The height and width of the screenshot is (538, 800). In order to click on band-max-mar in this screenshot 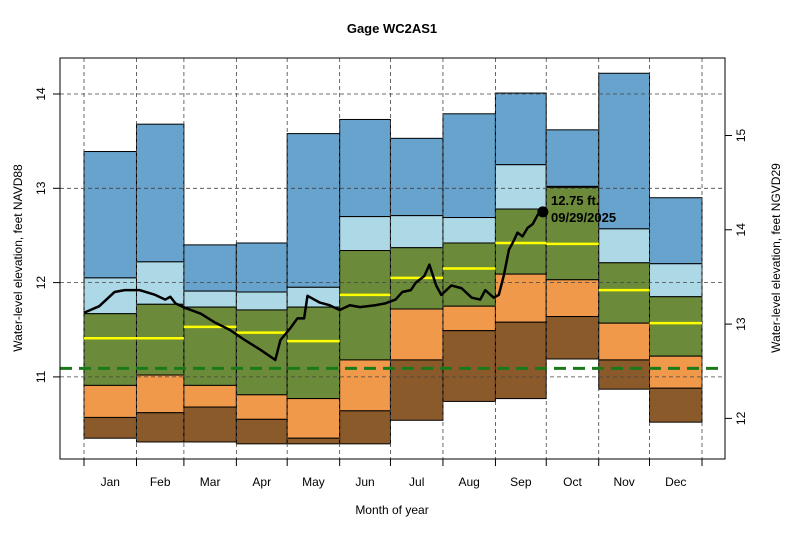, I will do `click(210, 268)`.